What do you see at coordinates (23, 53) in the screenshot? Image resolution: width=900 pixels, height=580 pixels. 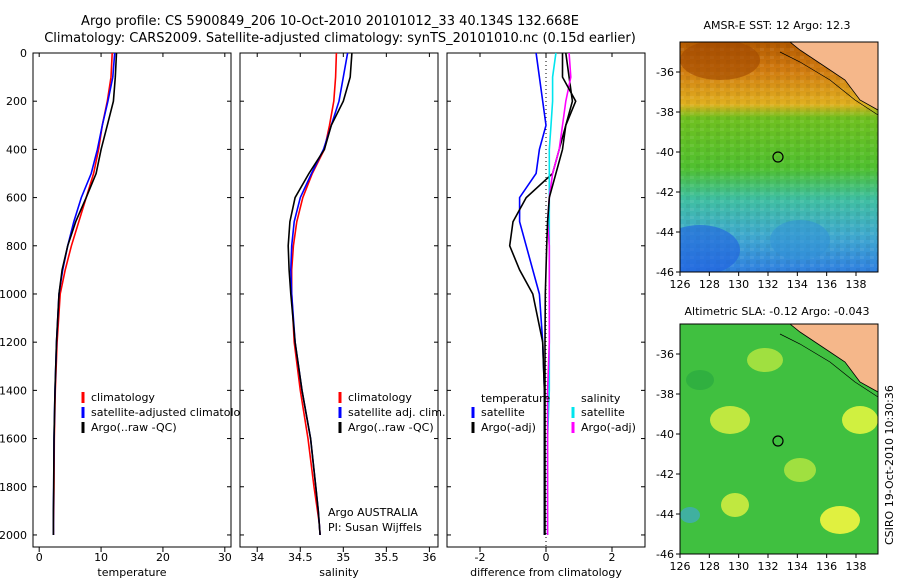 I see `depth-tick-label: 0` at bounding box center [23, 53].